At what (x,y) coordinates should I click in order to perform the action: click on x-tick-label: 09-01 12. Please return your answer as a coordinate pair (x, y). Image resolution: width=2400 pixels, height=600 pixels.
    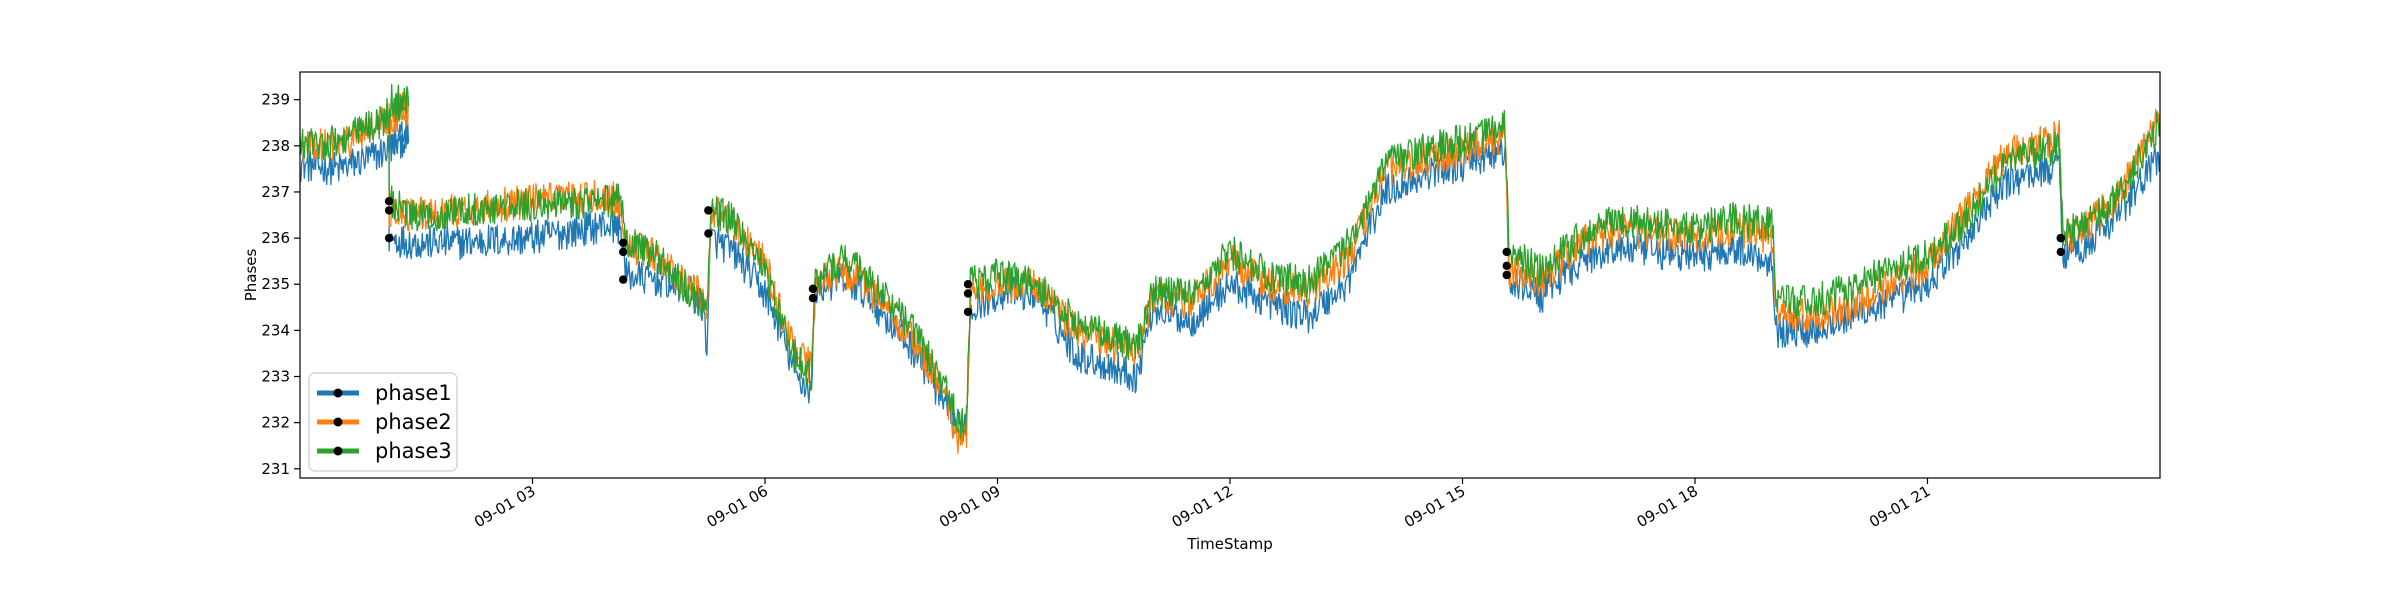
    Looking at the image, I should click on (1202, 506).